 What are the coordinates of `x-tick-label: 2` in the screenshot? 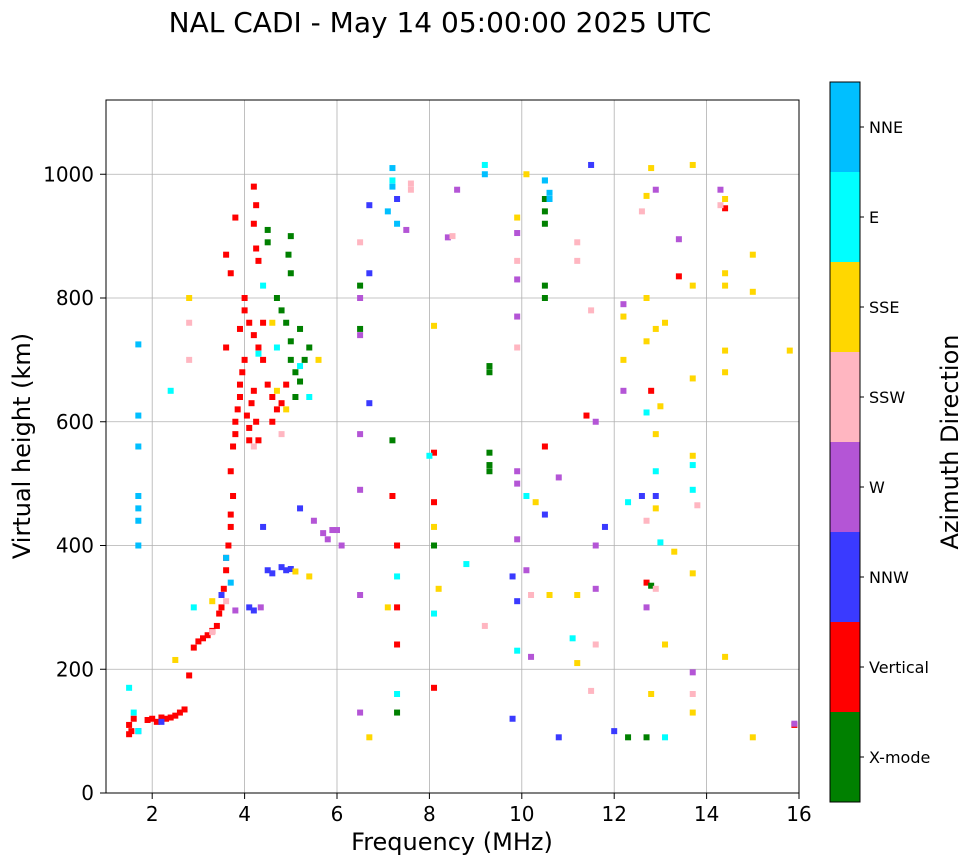 It's located at (152, 814).